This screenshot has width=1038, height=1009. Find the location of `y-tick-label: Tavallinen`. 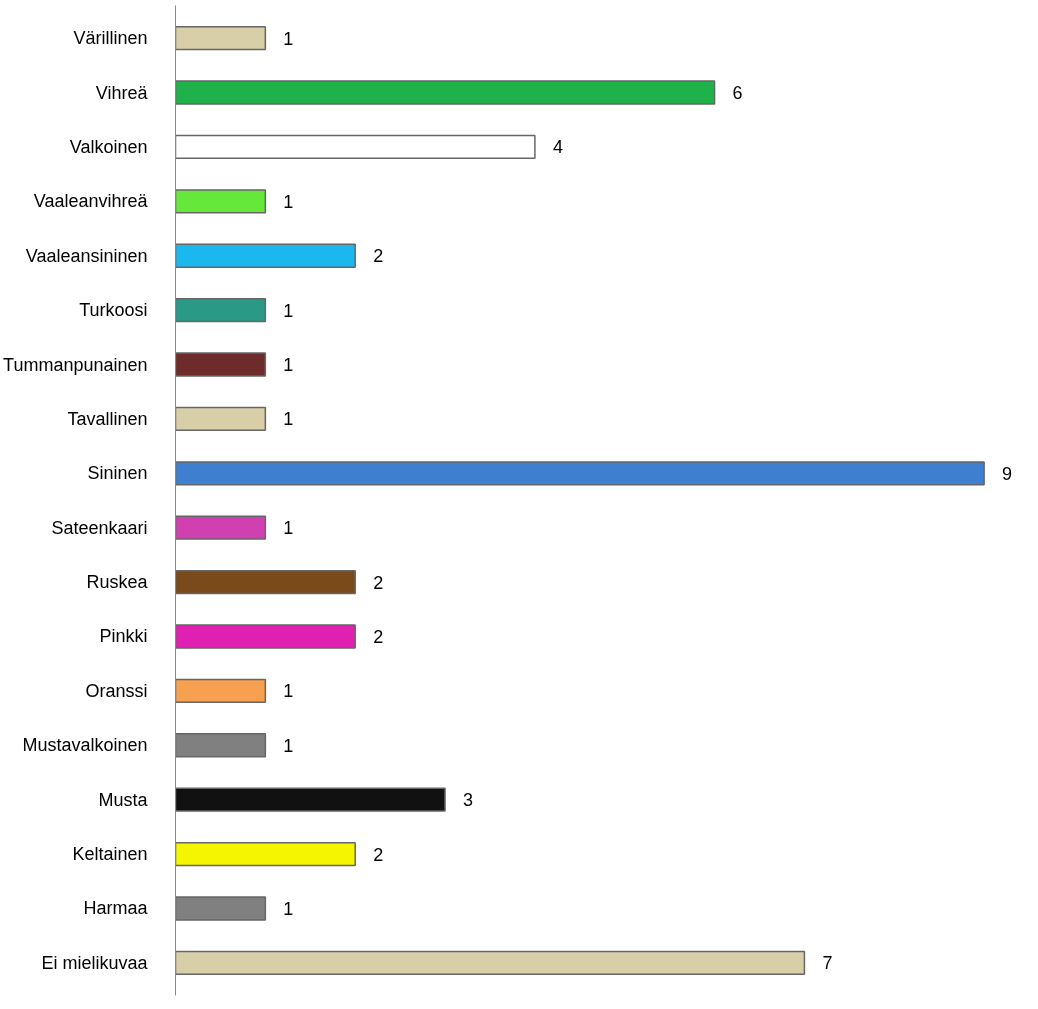

y-tick-label: Tavallinen is located at coordinates (107, 418).